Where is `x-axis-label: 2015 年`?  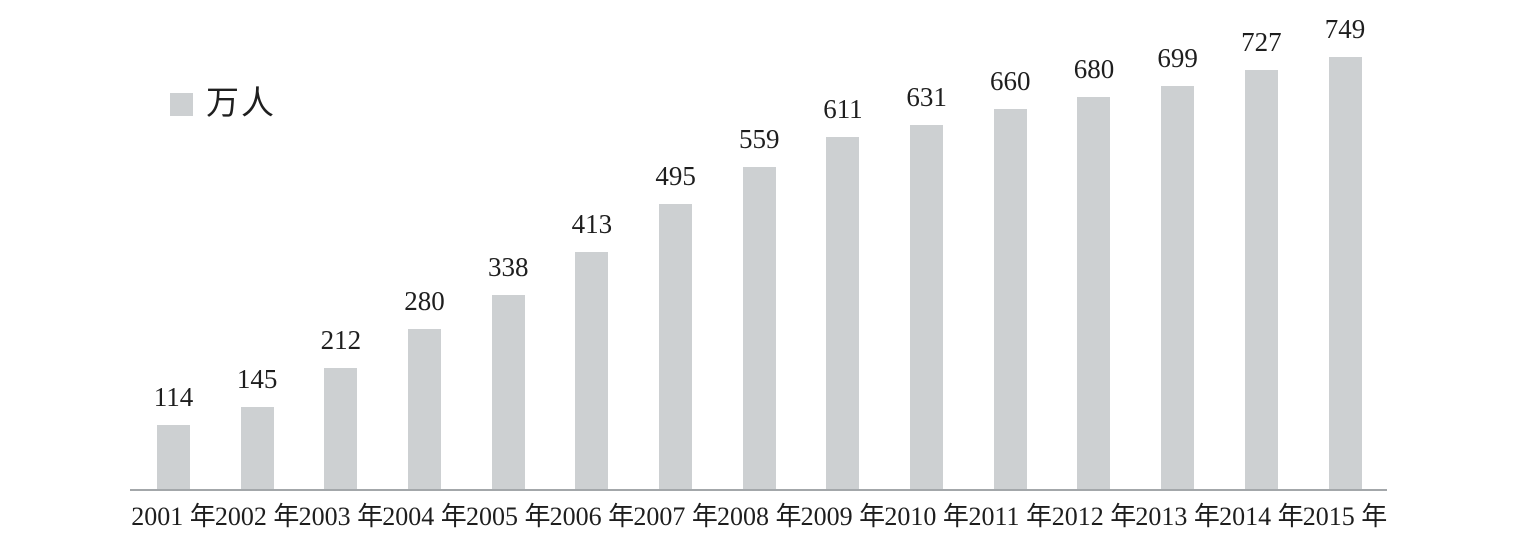 x-axis-label: 2015 年 is located at coordinates (1345, 516).